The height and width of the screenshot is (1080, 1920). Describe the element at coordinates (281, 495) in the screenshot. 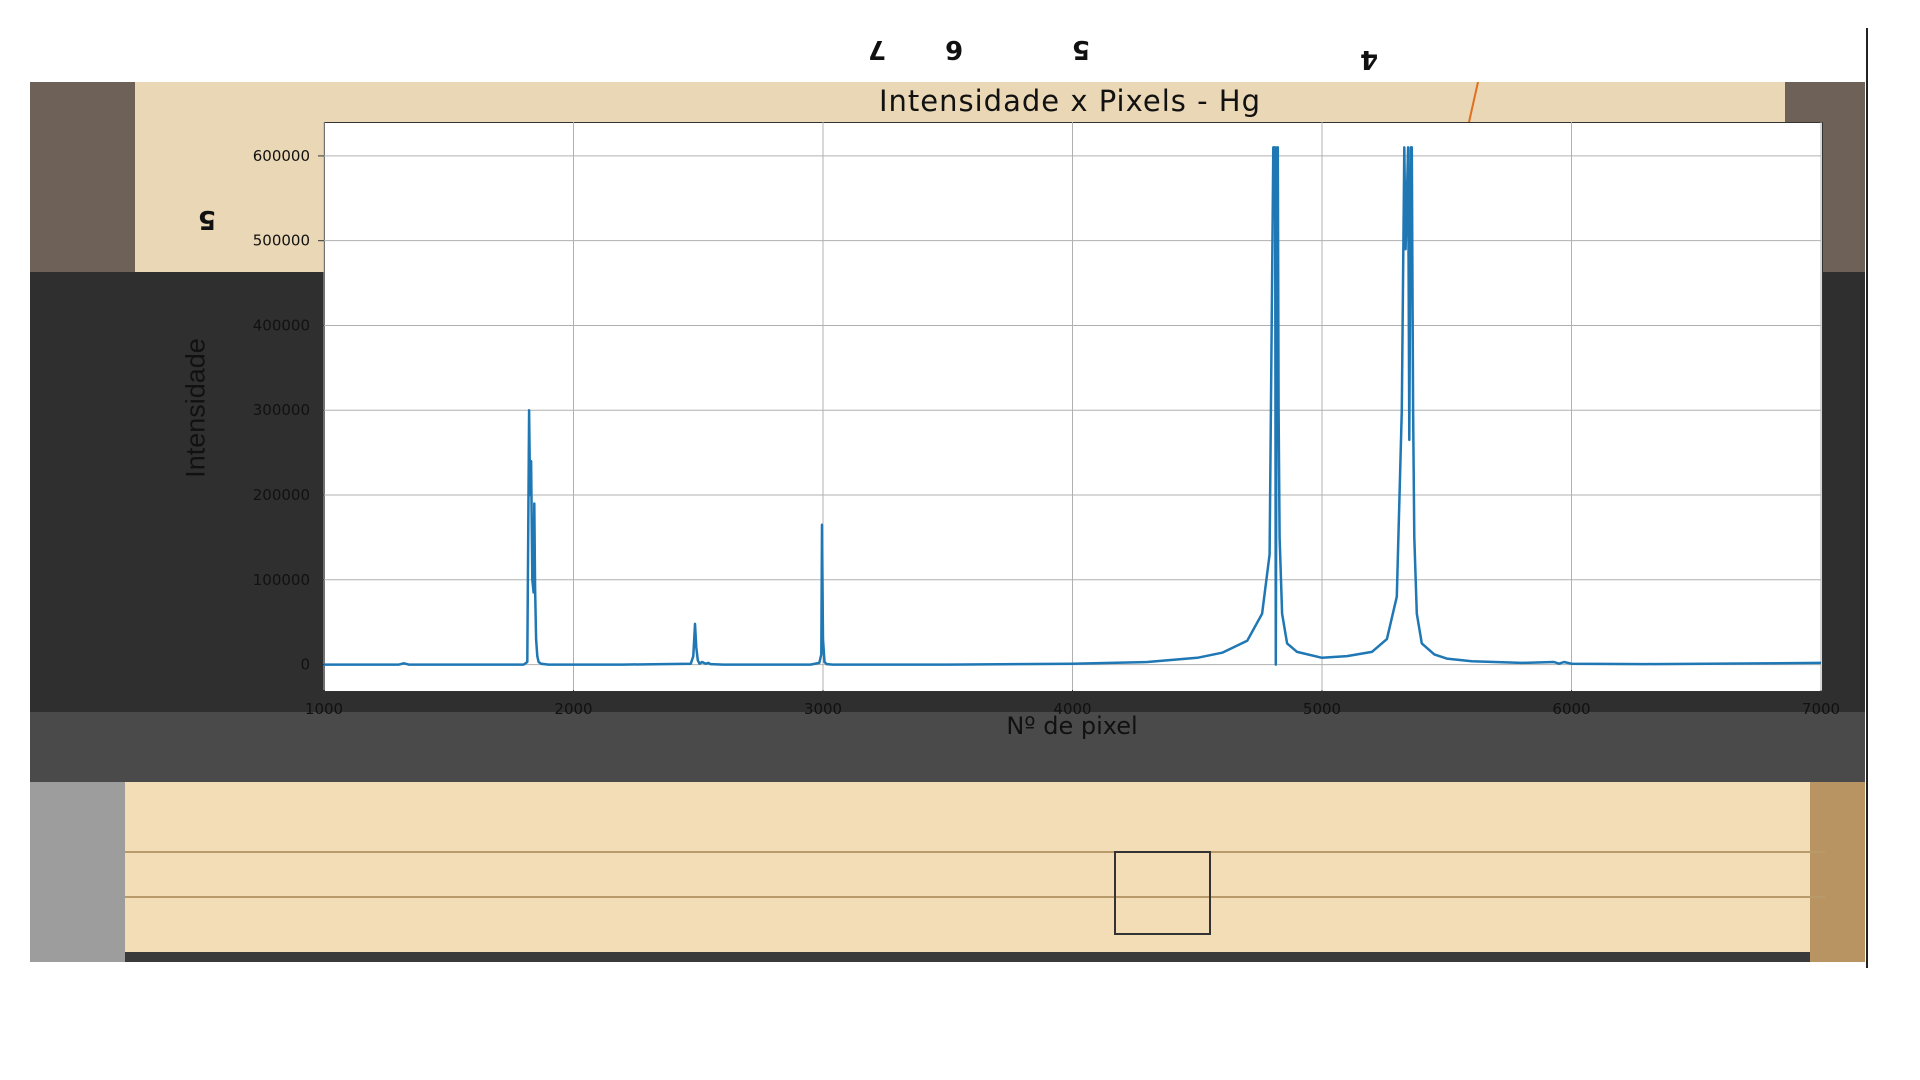

I see `y-tick-label-2: 200000` at that location.